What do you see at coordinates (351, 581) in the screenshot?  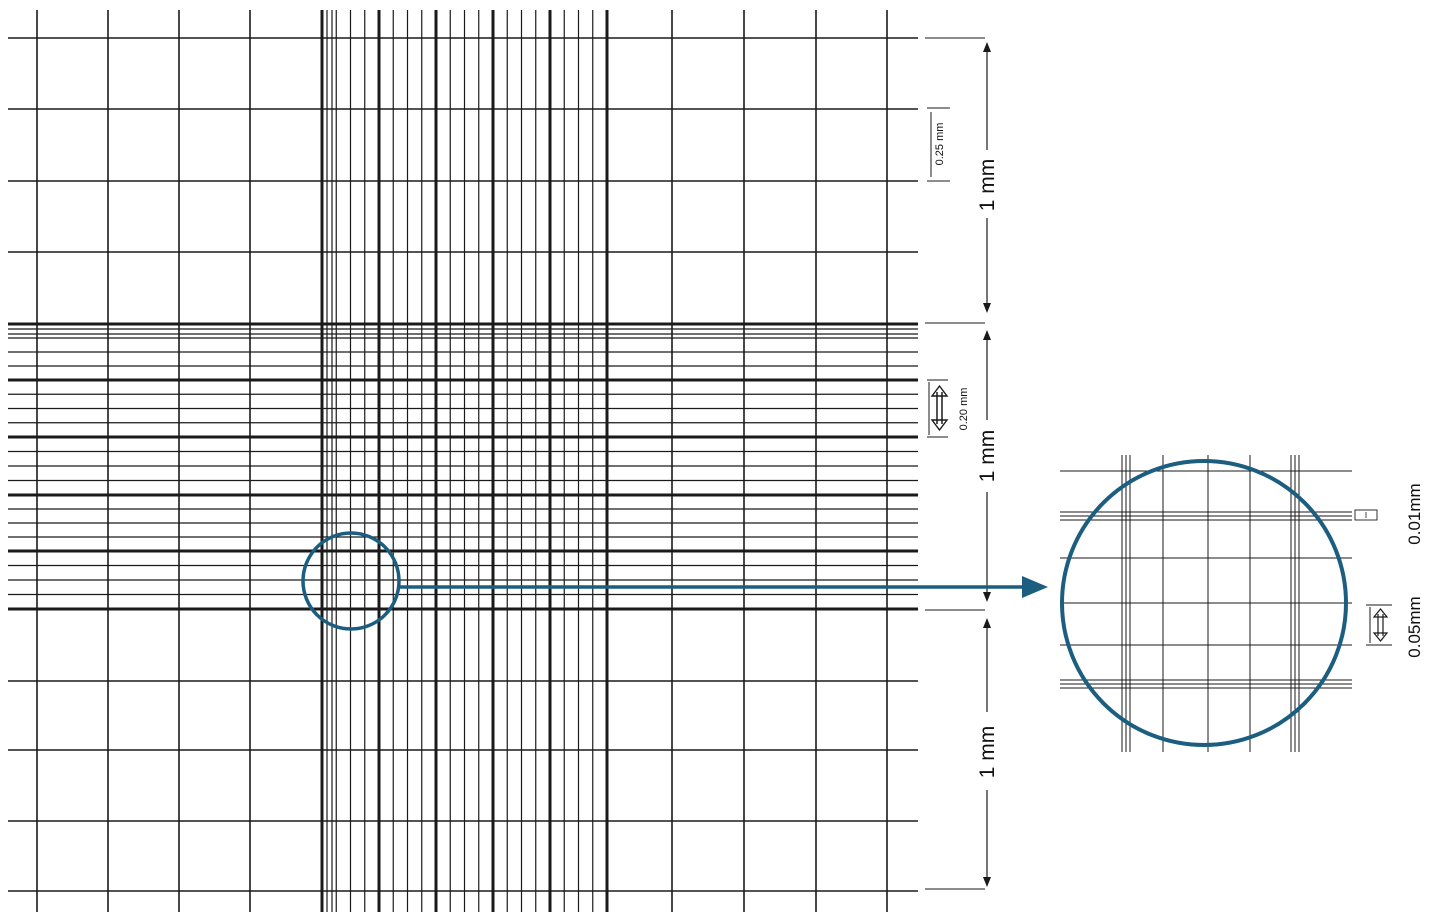 I see `circle-highlight-icon` at bounding box center [351, 581].